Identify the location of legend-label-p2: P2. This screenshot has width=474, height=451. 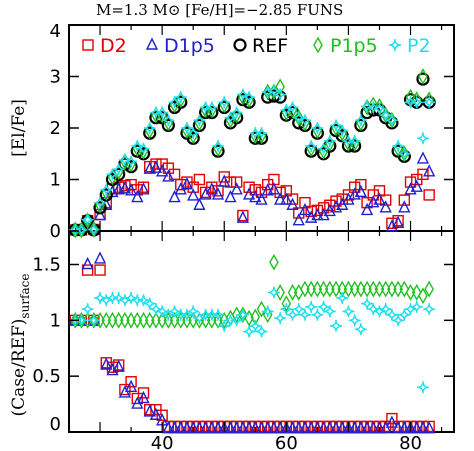
(419, 46).